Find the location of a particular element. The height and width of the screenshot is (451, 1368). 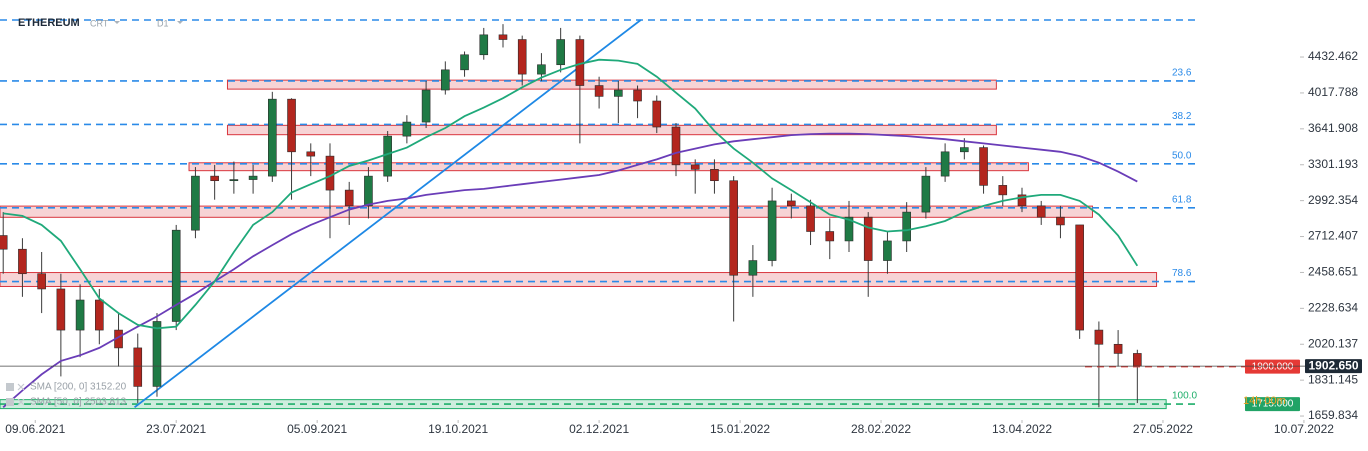

level-label: 38.2 is located at coordinates (1182, 116).